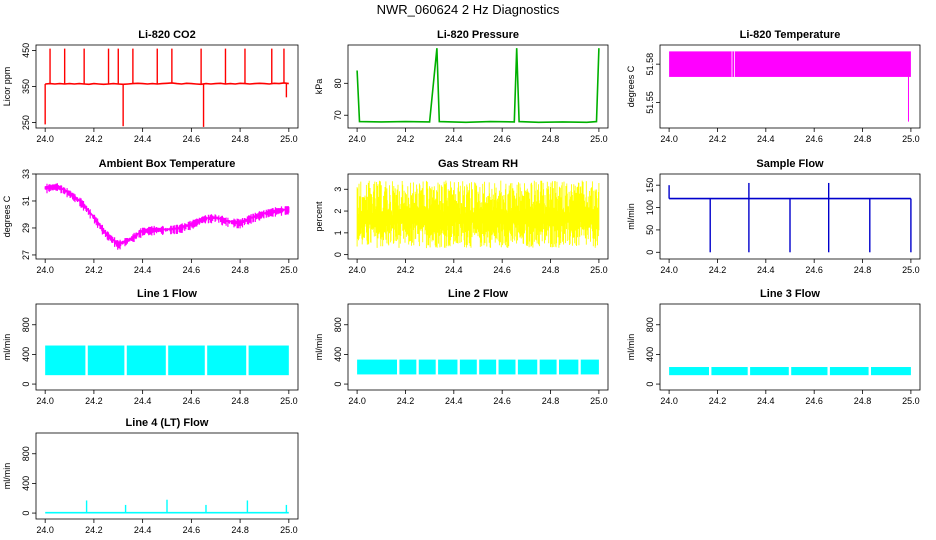 The image size is (936, 540). Describe the element at coordinates (167, 423) in the screenshot. I see `chart-title: Line 4 (LT) Flow` at that location.